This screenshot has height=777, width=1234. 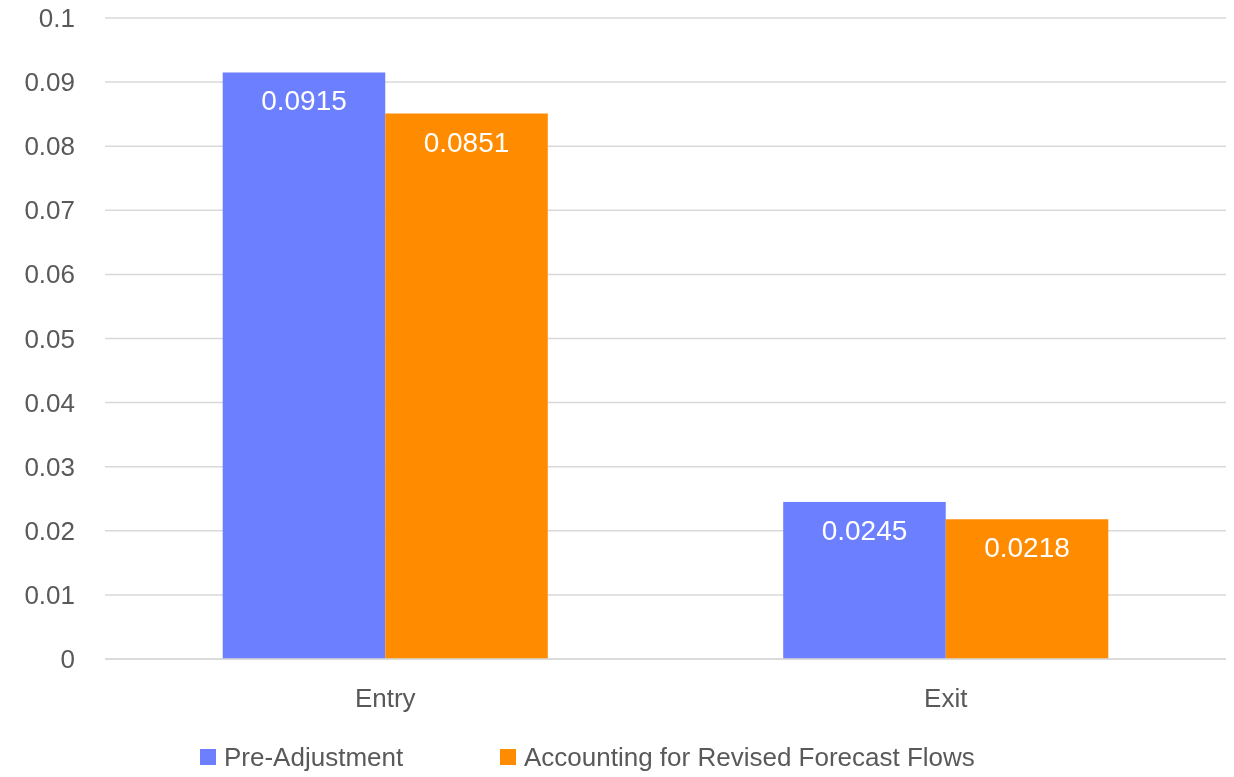 I want to click on legend-label: Accounting for Revised Forecast Flows, so click(x=749, y=757).